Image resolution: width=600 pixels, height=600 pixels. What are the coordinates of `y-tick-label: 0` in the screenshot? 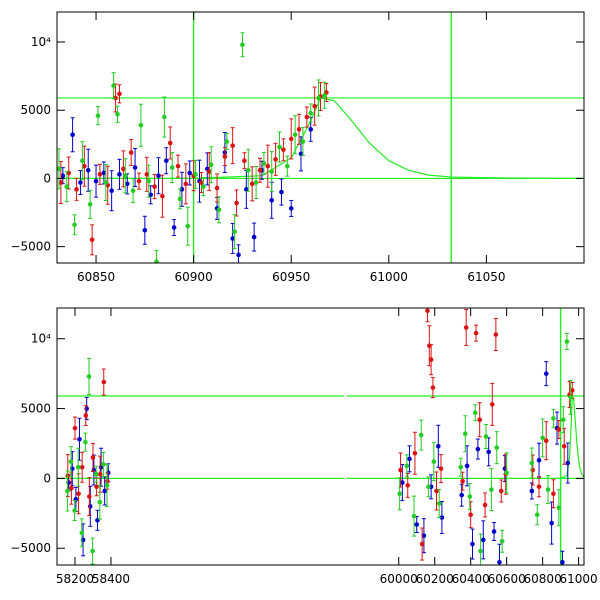 It's located at (47, 478).